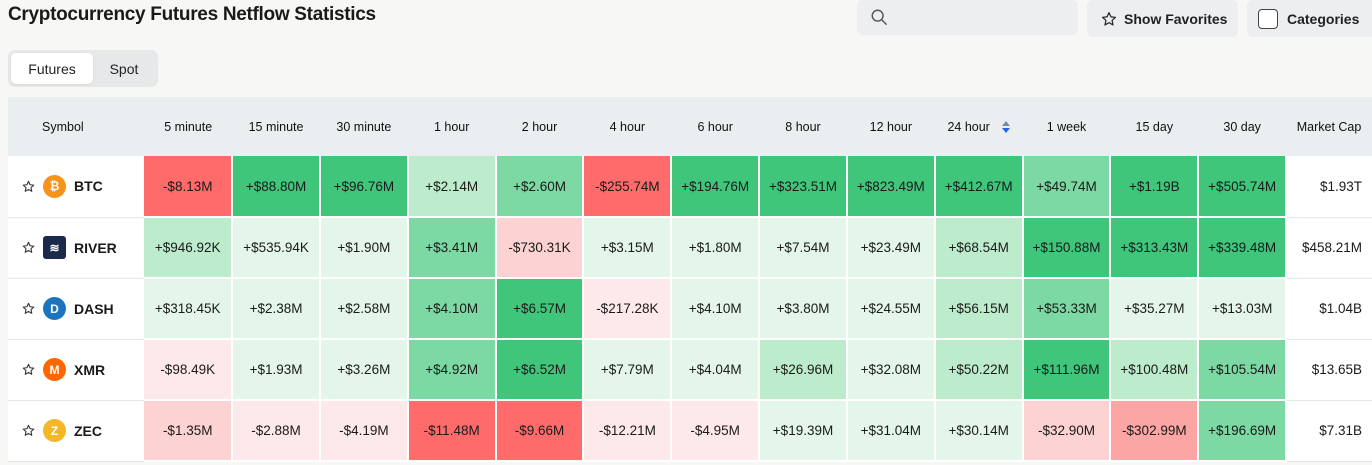 The height and width of the screenshot is (465, 1372). Describe the element at coordinates (879, 17) in the screenshot. I see `search-icon` at that location.